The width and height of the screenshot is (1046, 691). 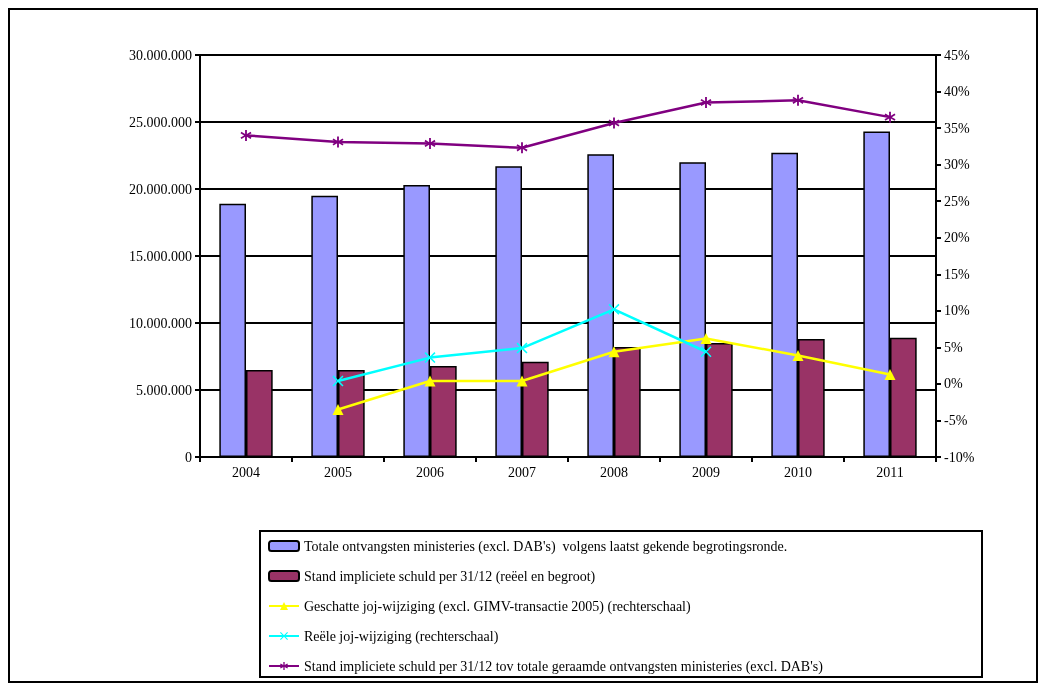 What do you see at coordinates (957, 165) in the screenshot?
I see `y2-tick-label: 30%` at bounding box center [957, 165].